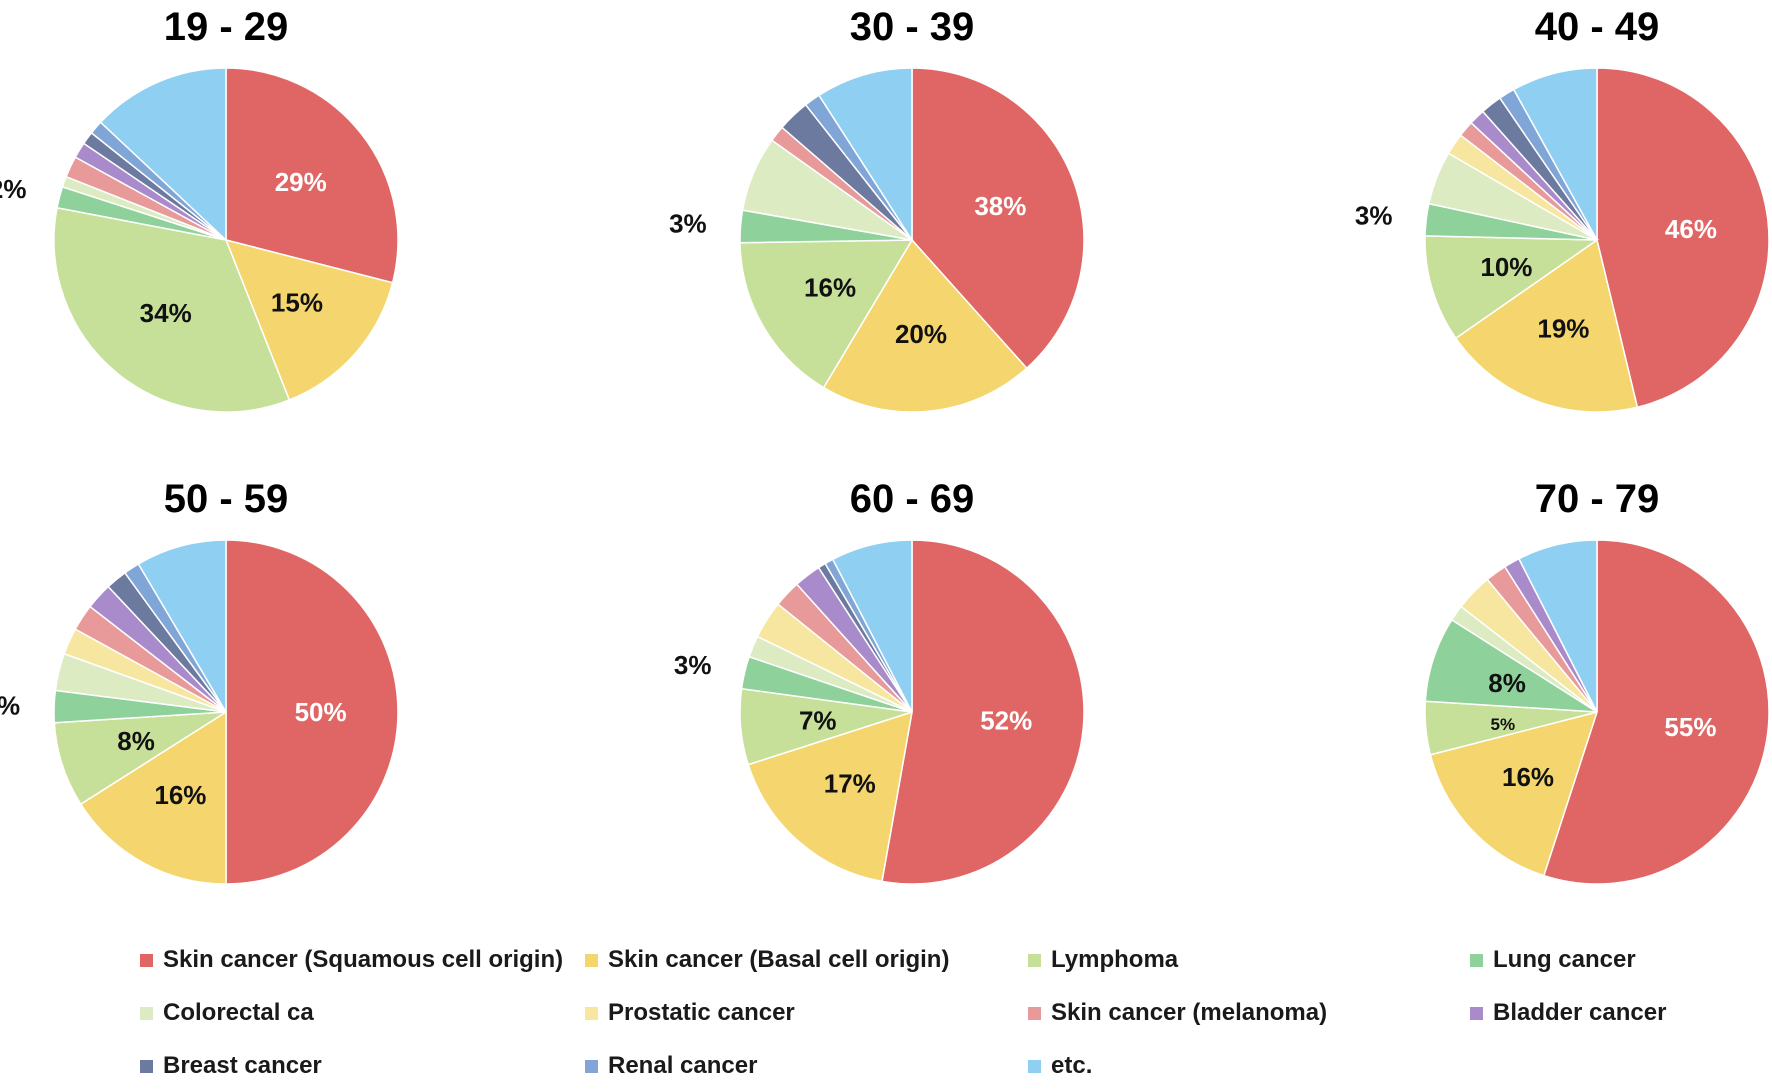  I want to click on legend-item-basal: Skin cancer (Basal cell origin), so click(767, 960).